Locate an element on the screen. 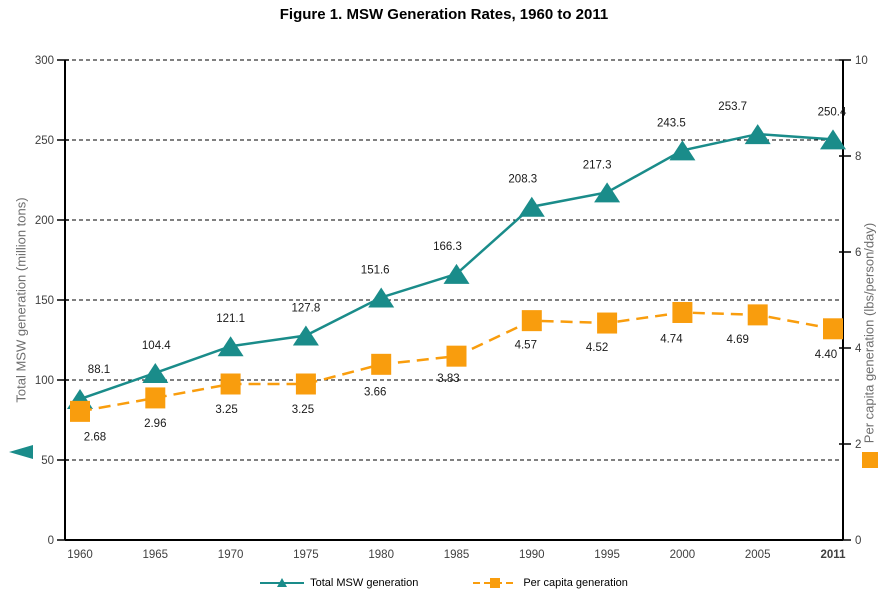  right-axis-tick-label: 2 is located at coordinates (858, 445).